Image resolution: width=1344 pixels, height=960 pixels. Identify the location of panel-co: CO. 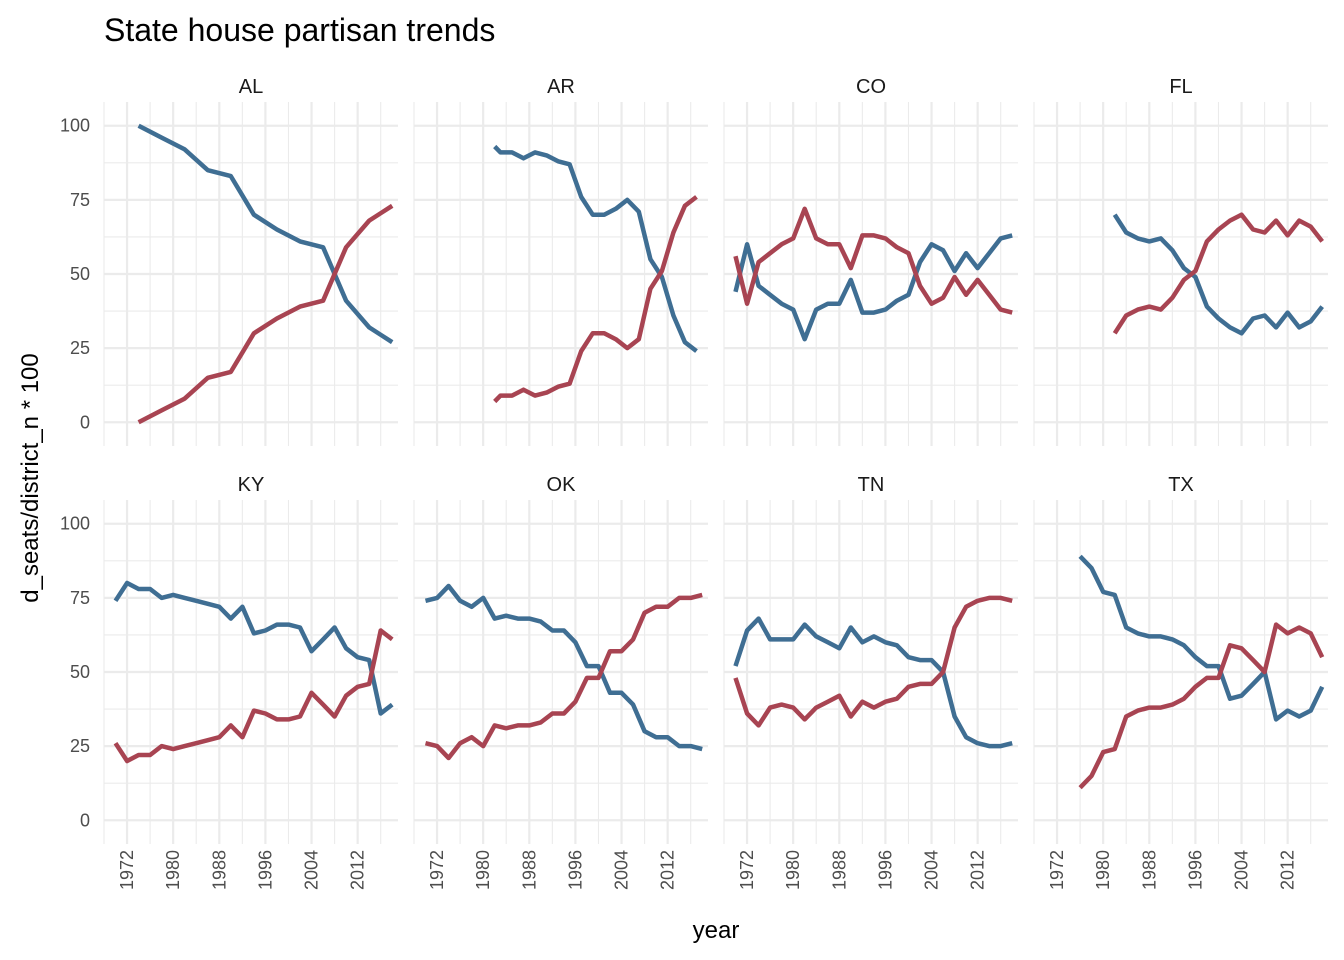
(871, 261).